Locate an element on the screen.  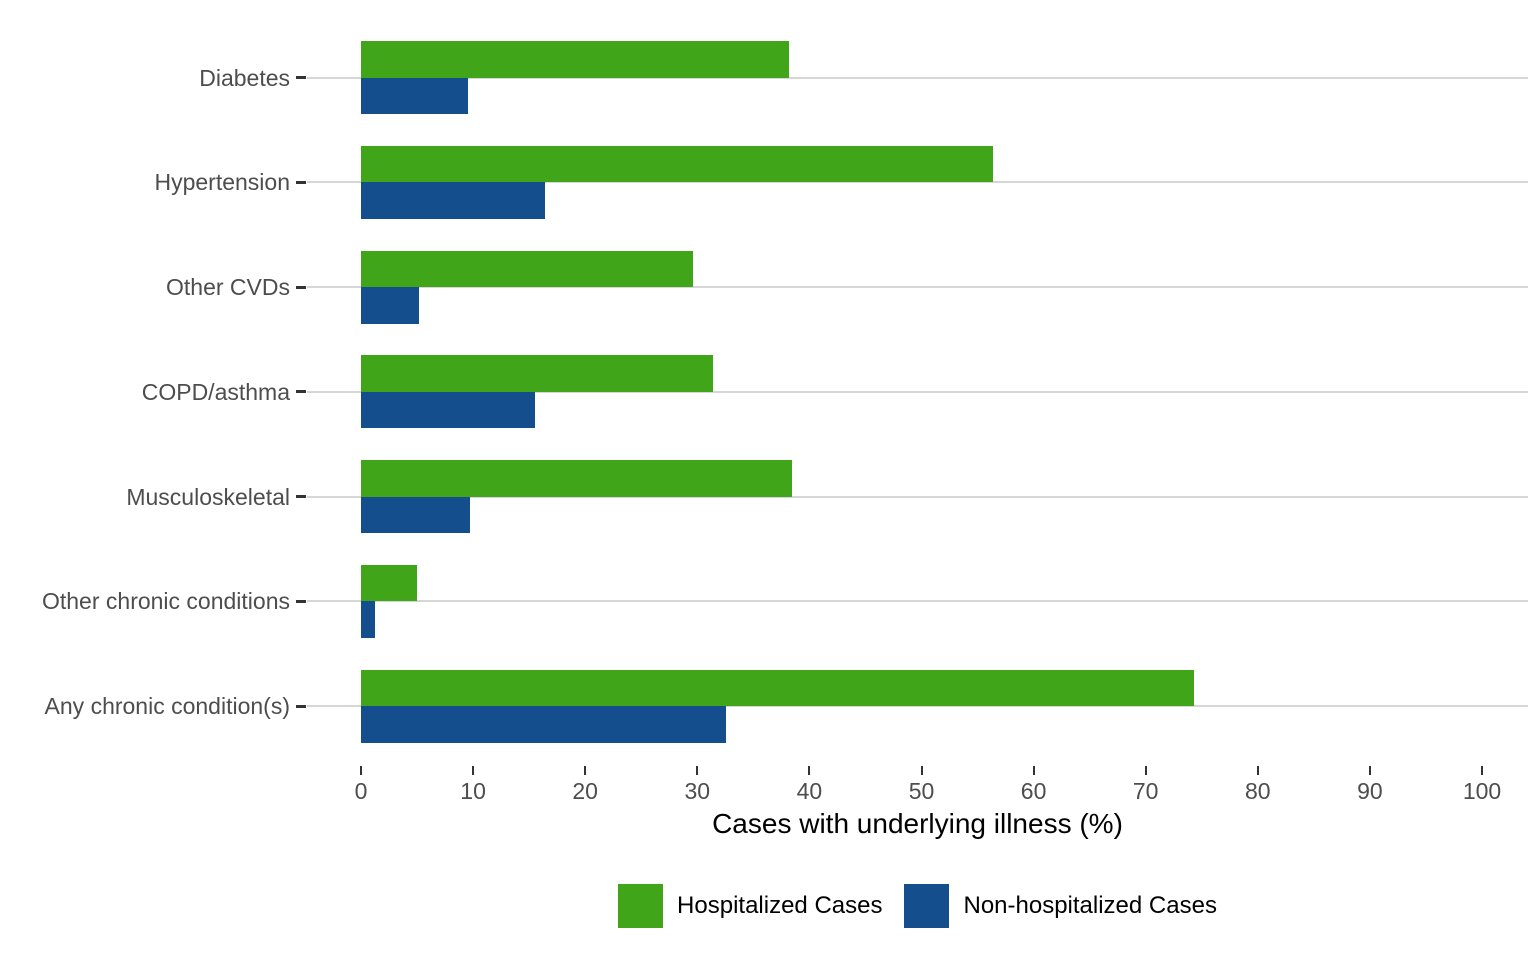
x-axis-tick-label: 0 is located at coordinates (361, 791).